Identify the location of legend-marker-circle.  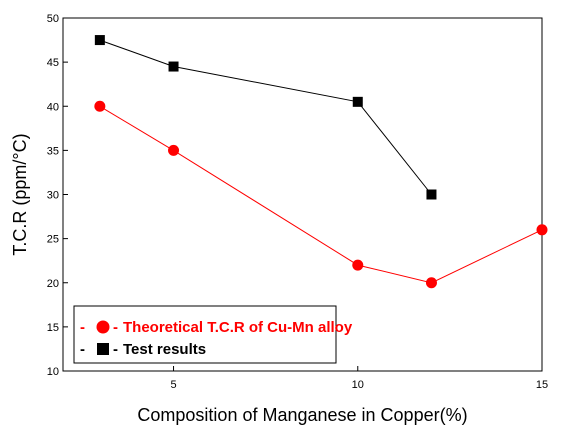
(103, 327).